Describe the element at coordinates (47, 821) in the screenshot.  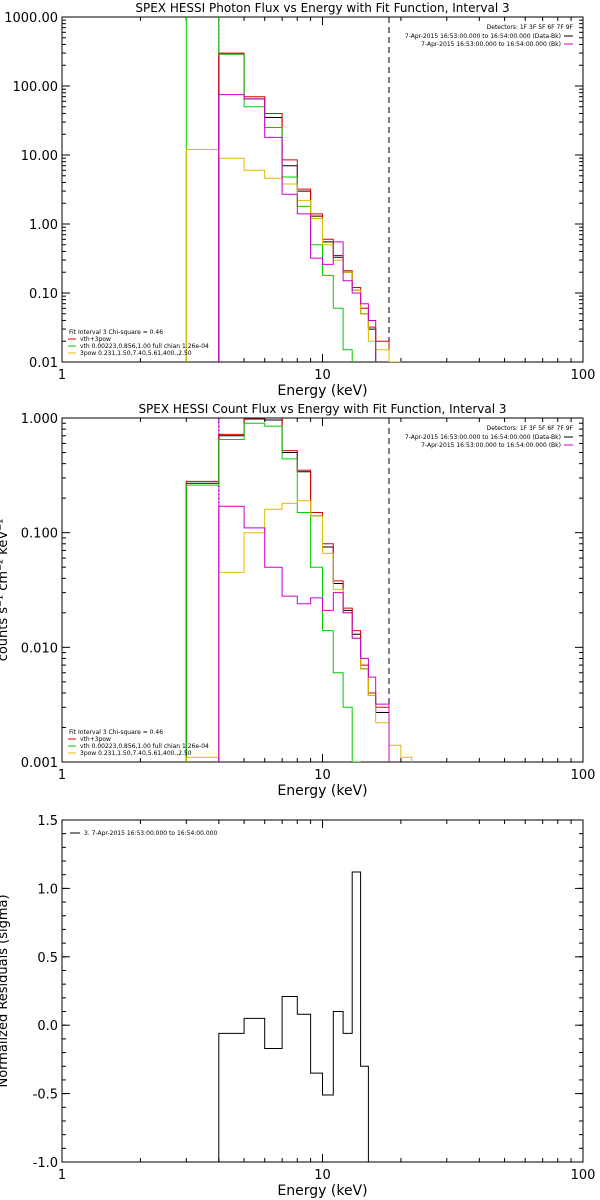
I see `y-tick-label: 1.5` at that location.